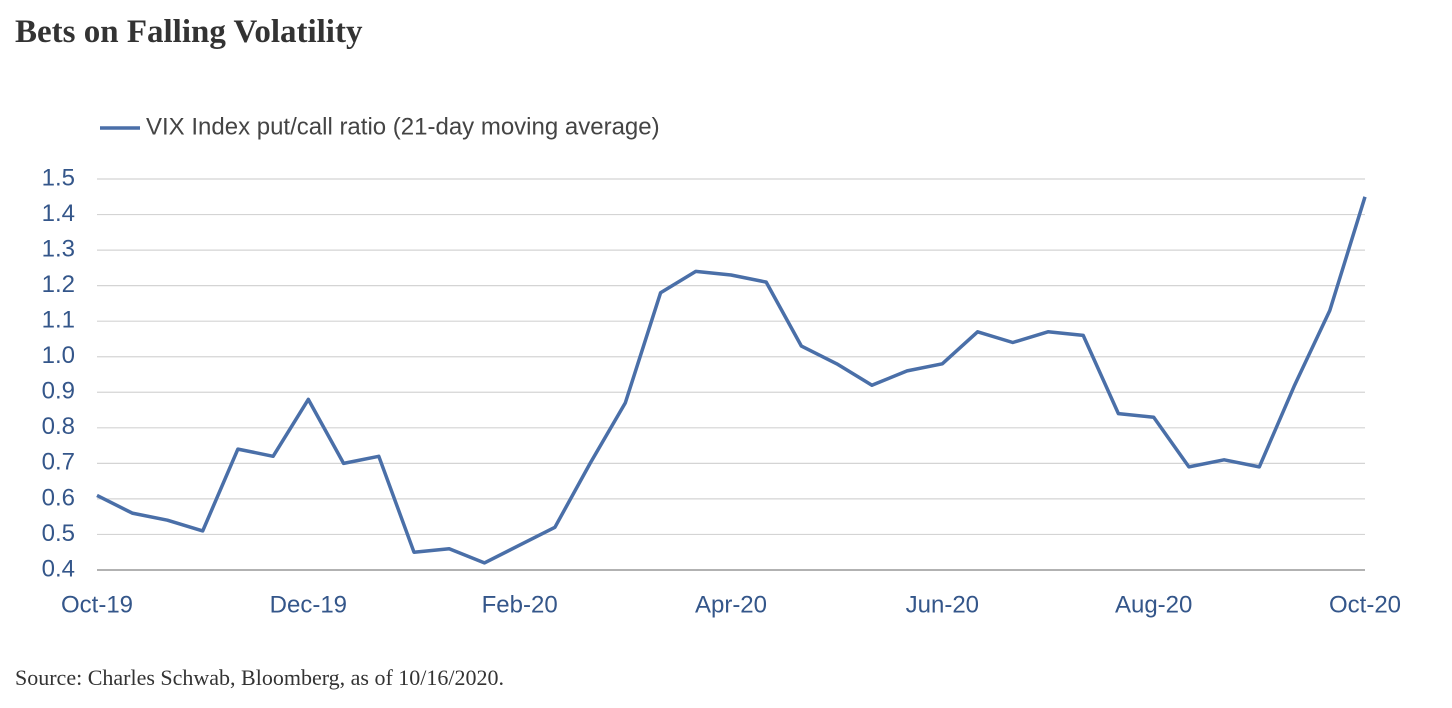 The height and width of the screenshot is (708, 1452). What do you see at coordinates (1153, 604) in the screenshot?
I see `x-tick-label: Aug-20` at bounding box center [1153, 604].